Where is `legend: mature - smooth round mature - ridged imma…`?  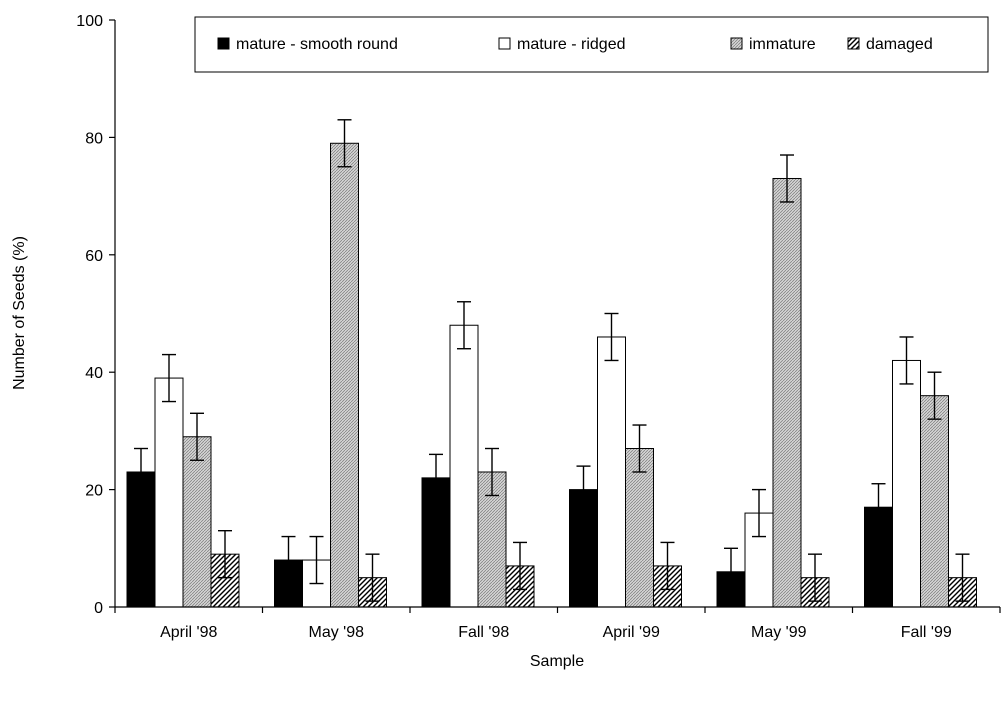 legend: mature - smooth round mature - ridged imma… is located at coordinates (591, 44).